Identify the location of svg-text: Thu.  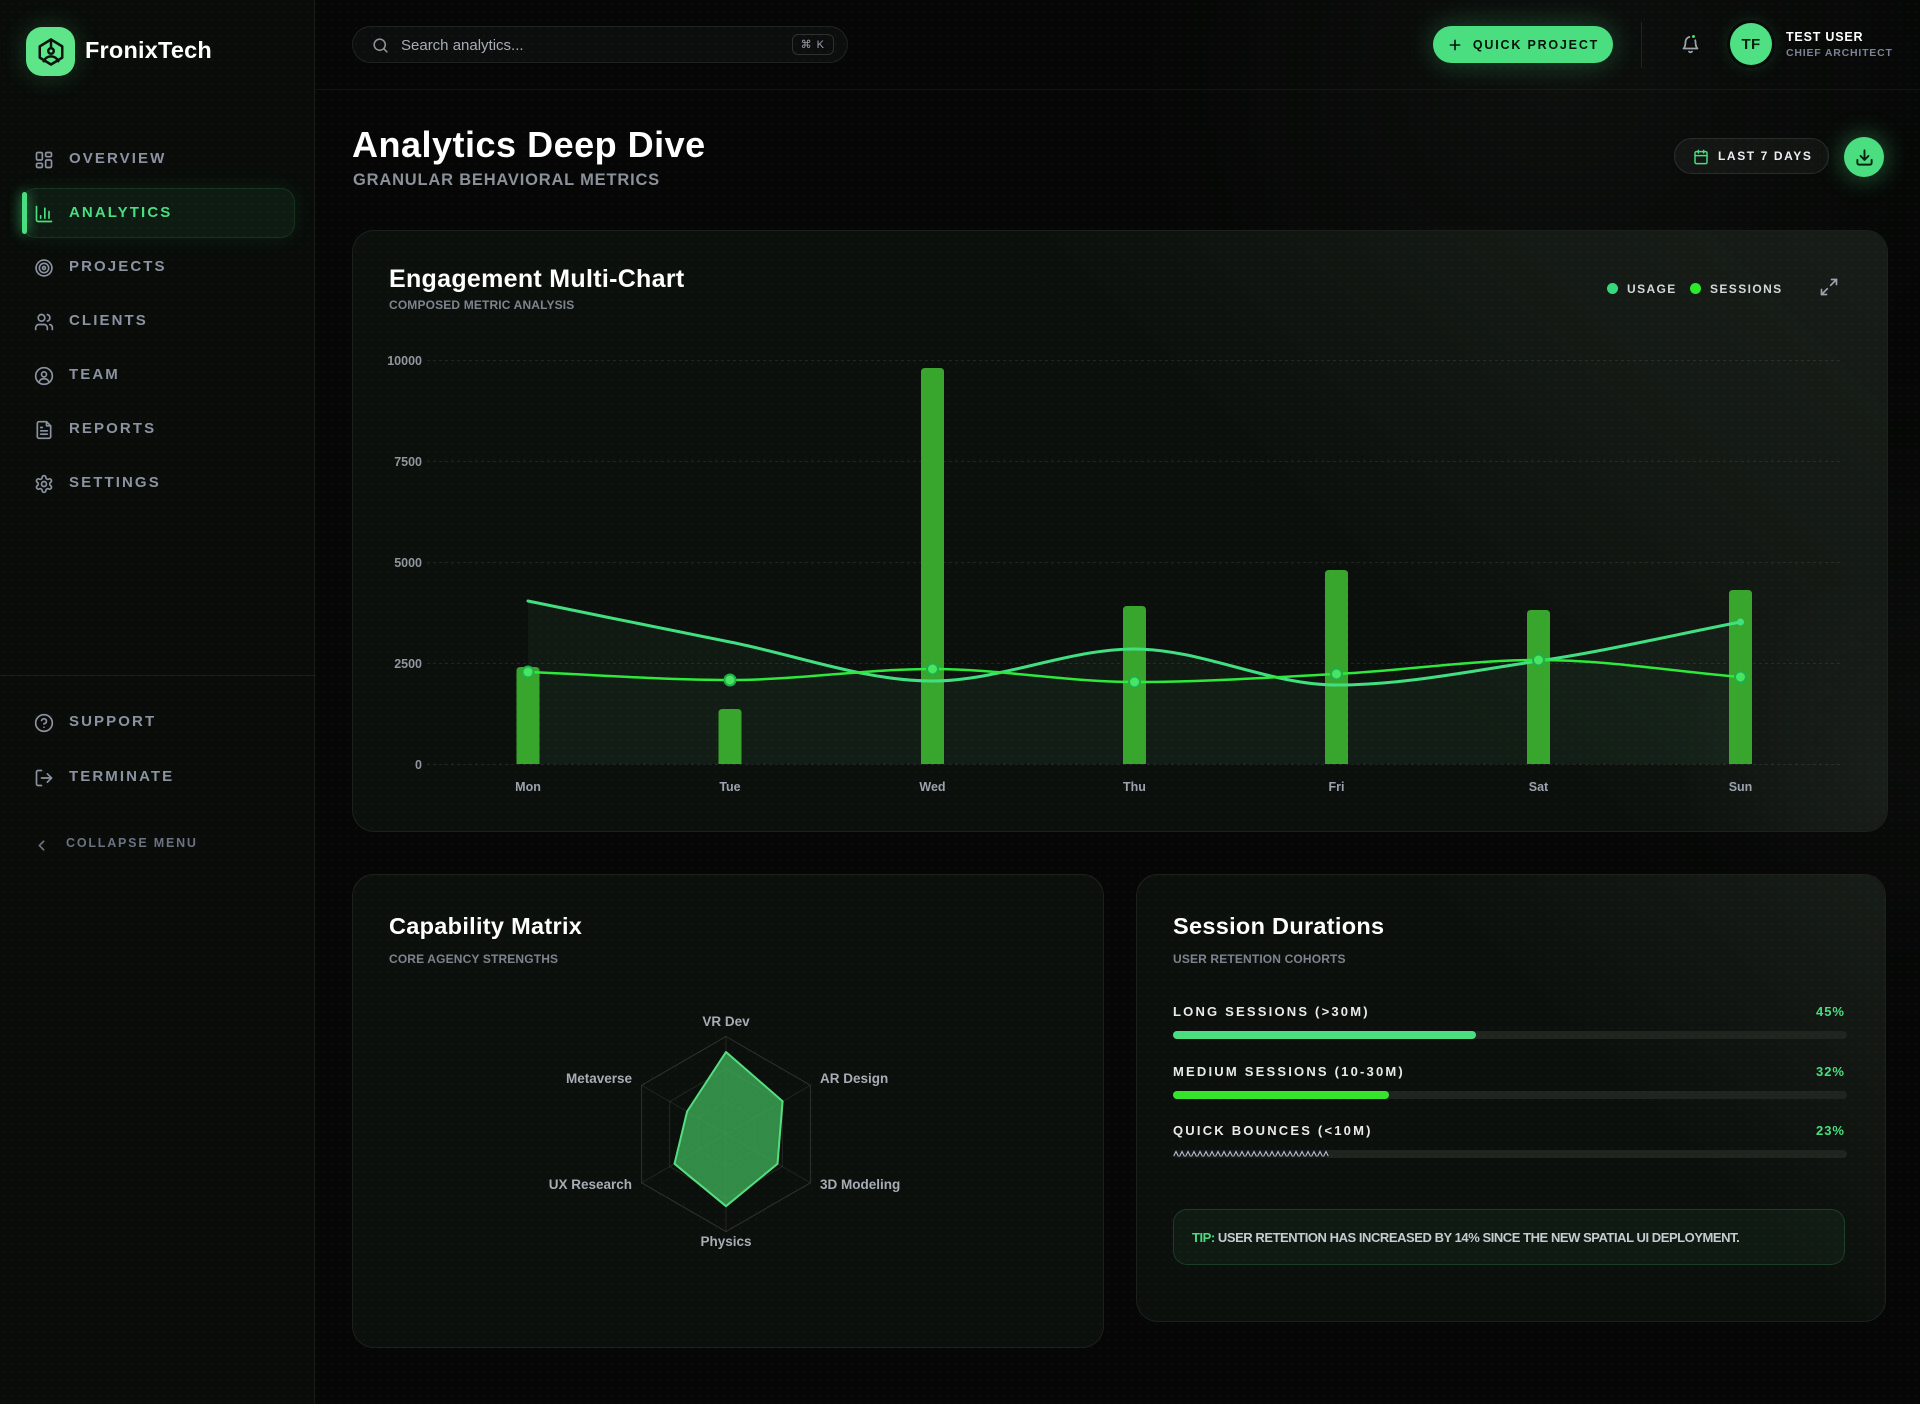
(1134, 787).